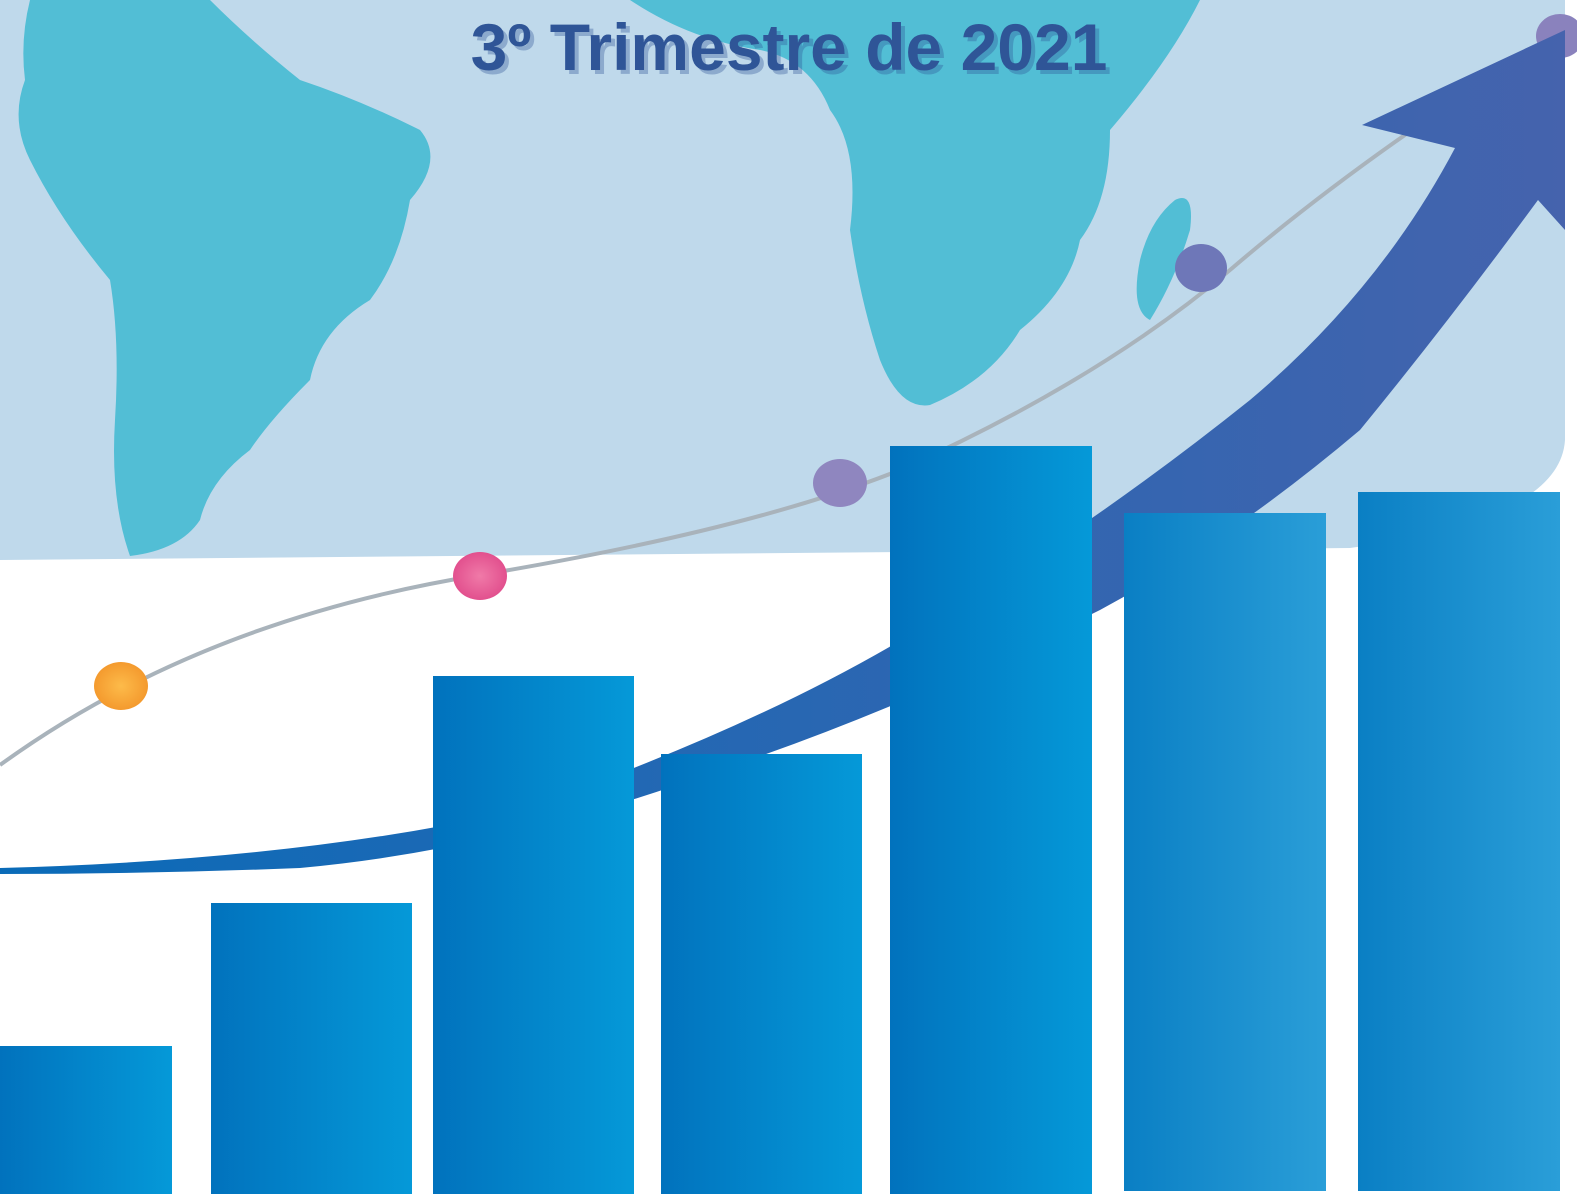 Image resolution: width=1577 pixels, height=1204 pixels. What do you see at coordinates (793, 51) in the screenshot?
I see `title-shadow: 3º Trimestre de 2021` at bounding box center [793, 51].